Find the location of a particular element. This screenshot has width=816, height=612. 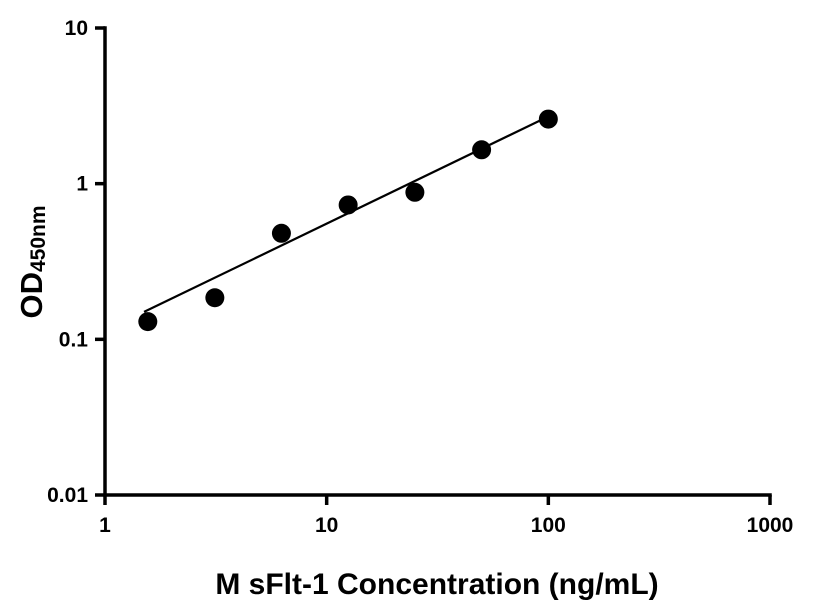

x-axis-label: M sFlt-1 Concentration (ng/mL) is located at coordinates (436, 584).